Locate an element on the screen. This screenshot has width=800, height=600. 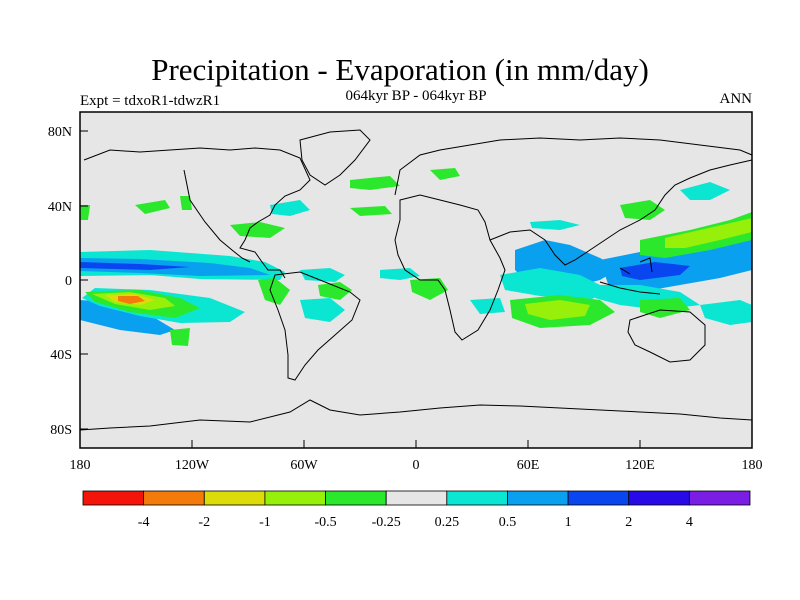
lat-tick-label: 0 is located at coordinates (68, 281).